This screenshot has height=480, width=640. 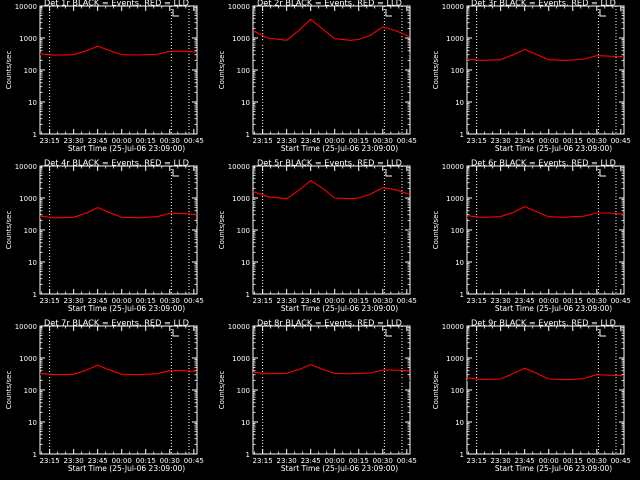 I want to click on chart-title: Det 9r BLACK = Events, RED = LLD, so click(x=543, y=323).